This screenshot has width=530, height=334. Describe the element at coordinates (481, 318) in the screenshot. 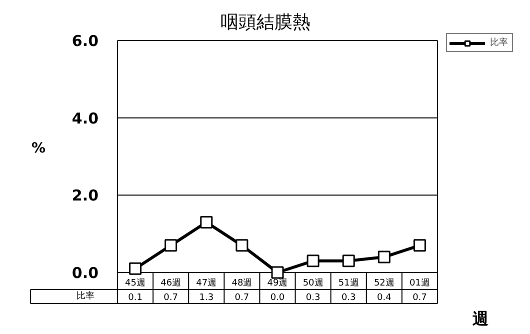

I see `x-axis-title: 週` at that location.